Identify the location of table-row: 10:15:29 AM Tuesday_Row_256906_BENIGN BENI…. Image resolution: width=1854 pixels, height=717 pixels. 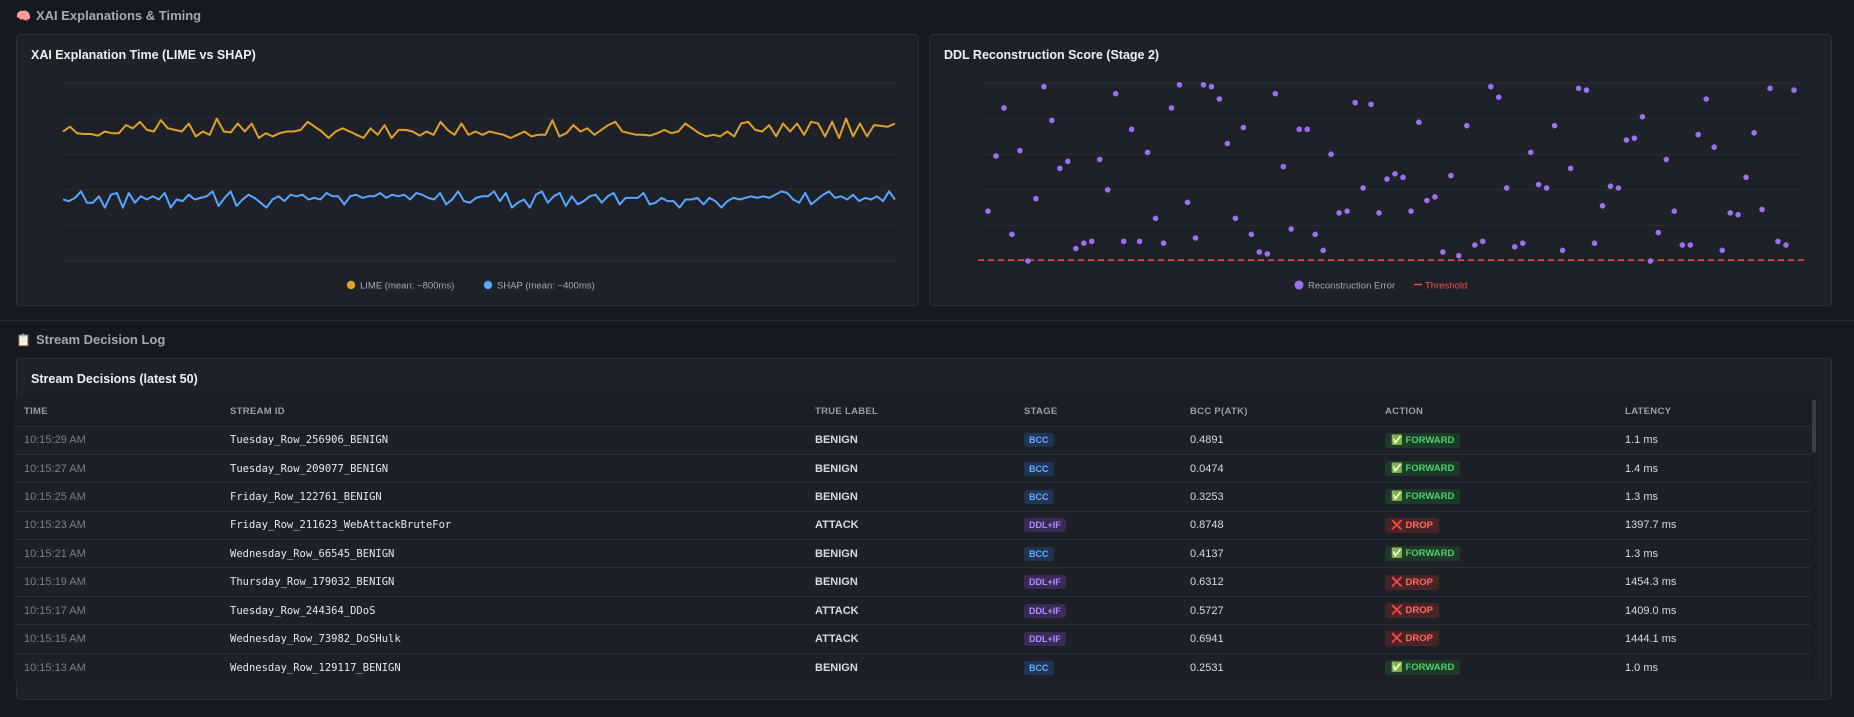
(913, 440).